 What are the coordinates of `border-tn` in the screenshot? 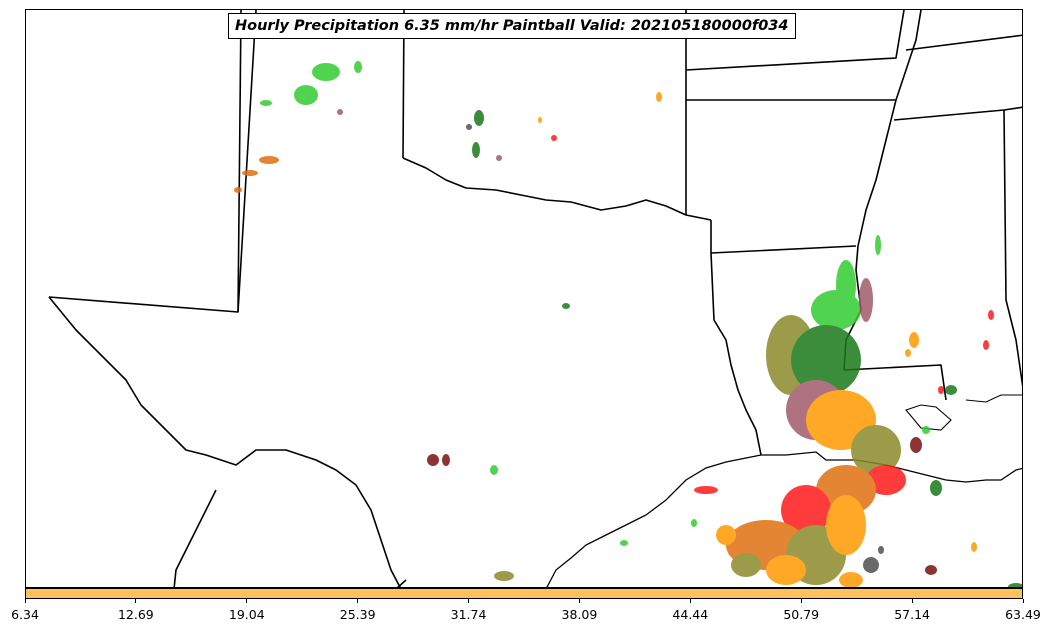 It's located at (957, 113).